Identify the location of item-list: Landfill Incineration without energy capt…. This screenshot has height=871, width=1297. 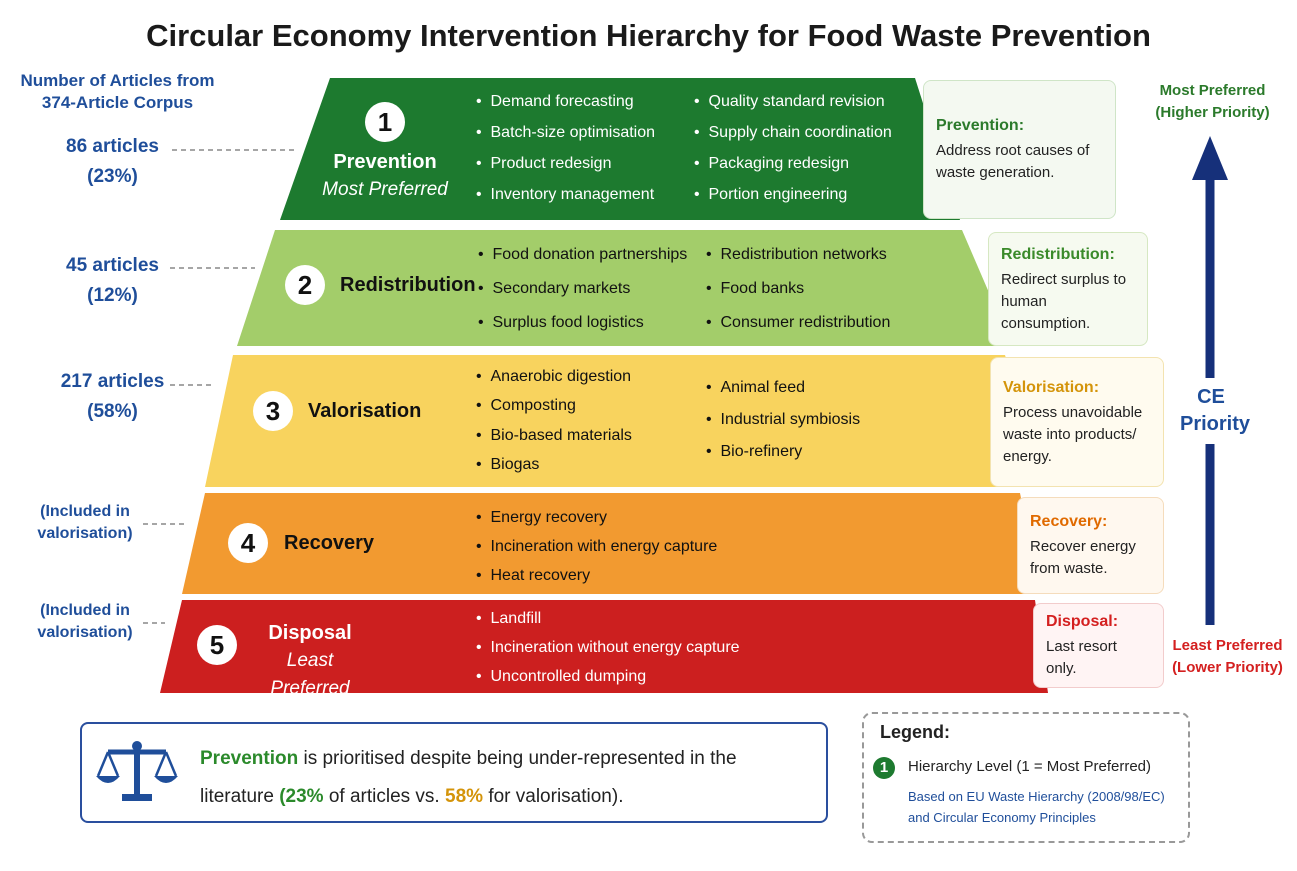
(608, 648).